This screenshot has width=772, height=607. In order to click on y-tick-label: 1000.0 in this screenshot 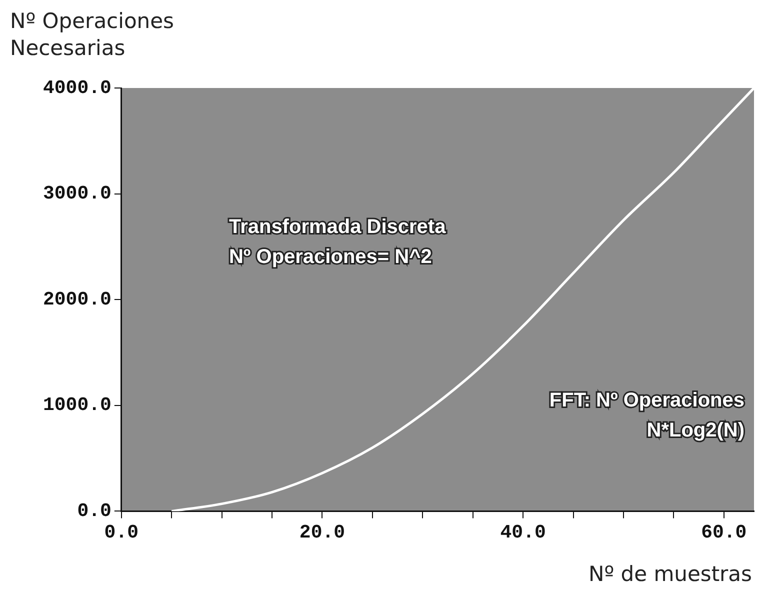, I will do `click(77, 405)`.